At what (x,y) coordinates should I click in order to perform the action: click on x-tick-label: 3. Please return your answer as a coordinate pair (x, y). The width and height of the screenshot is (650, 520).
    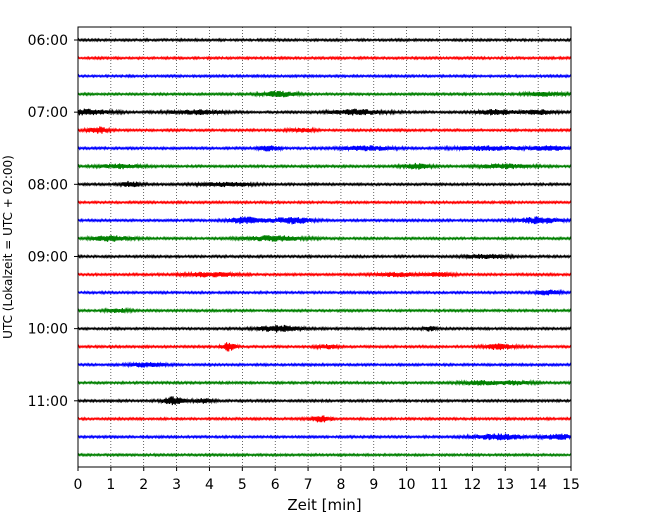
    Looking at the image, I should click on (176, 485).